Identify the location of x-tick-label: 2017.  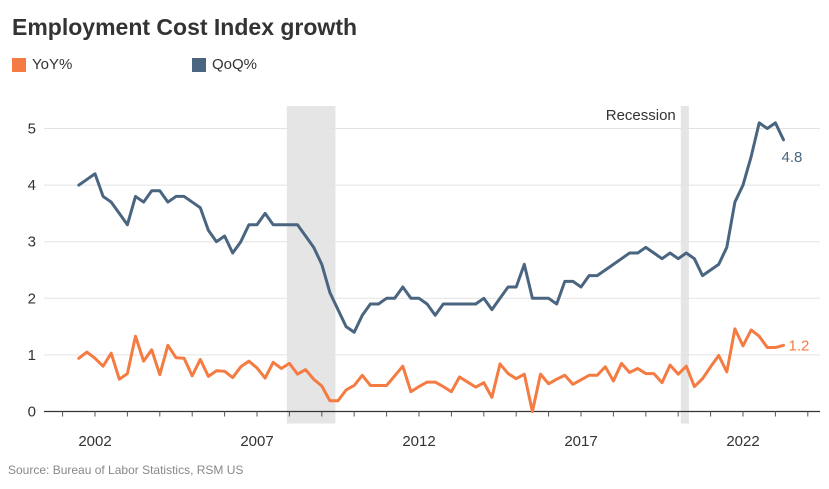
(580, 441).